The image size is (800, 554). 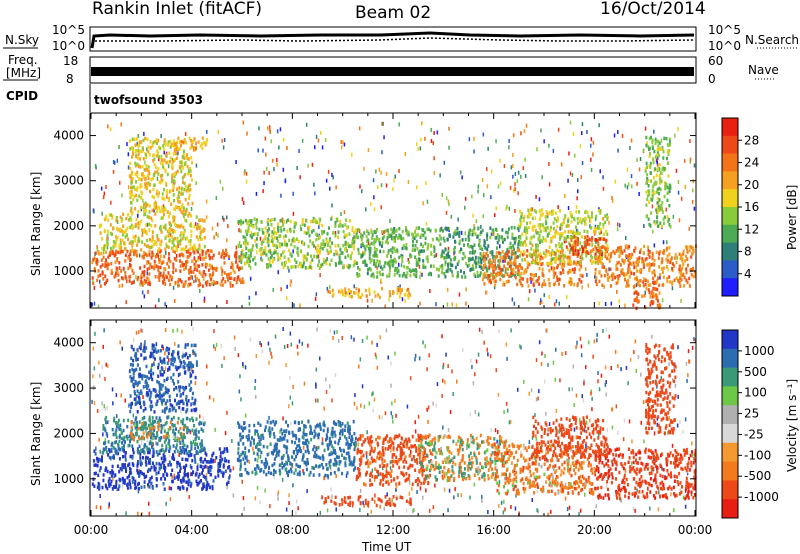 What do you see at coordinates (751, 185) in the screenshot?
I see `colorbar-tick-label: 20` at bounding box center [751, 185].